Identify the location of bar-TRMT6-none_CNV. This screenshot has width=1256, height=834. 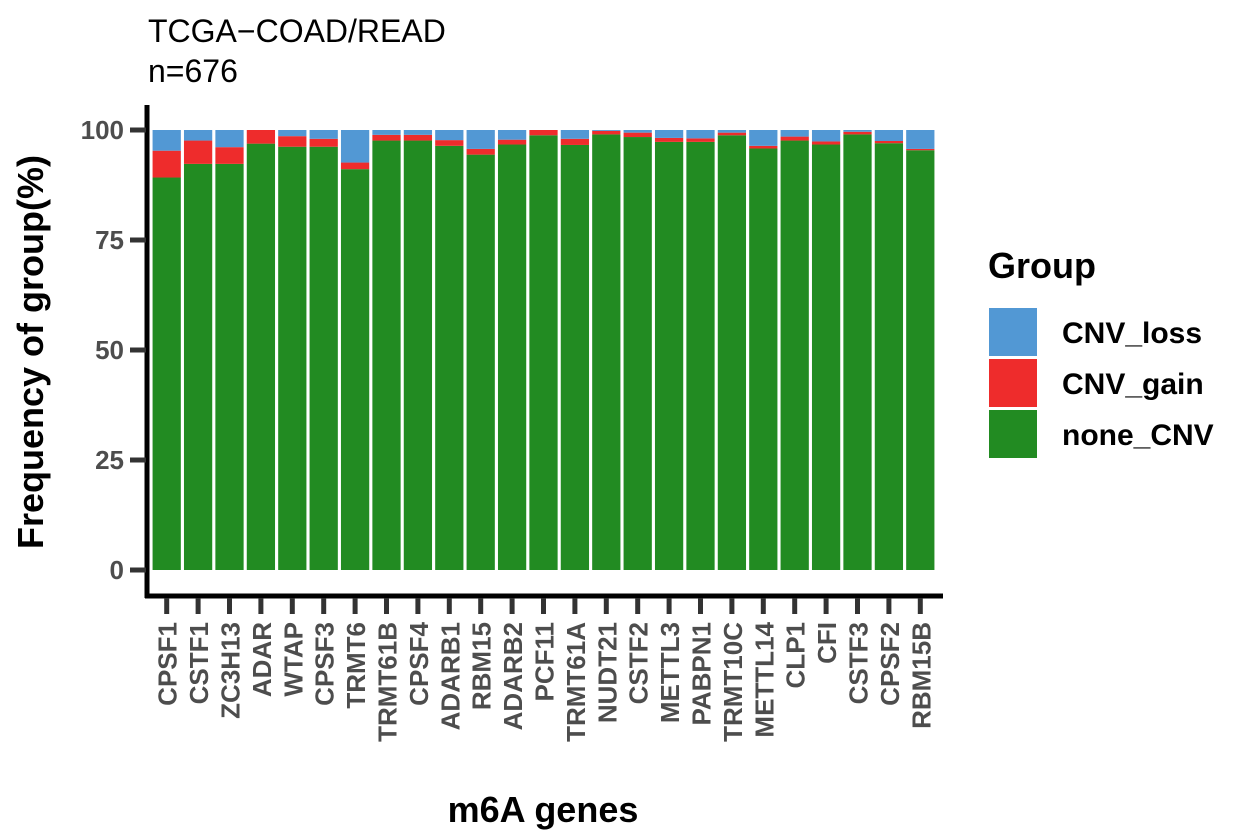
(355, 369).